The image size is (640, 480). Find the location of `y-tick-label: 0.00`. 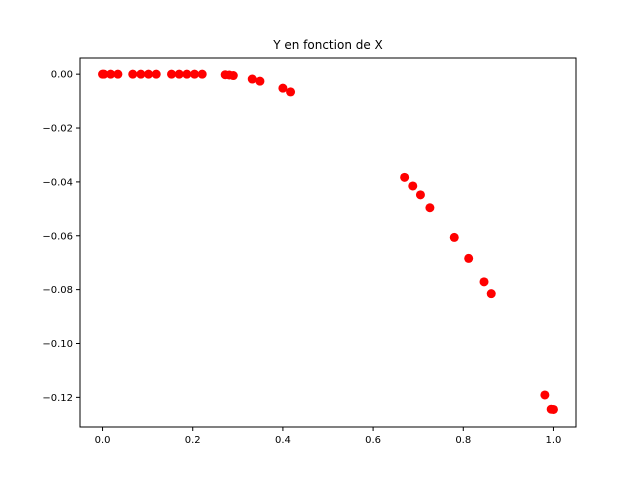

y-tick-label: 0.00 is located at coordinates (62, 75).